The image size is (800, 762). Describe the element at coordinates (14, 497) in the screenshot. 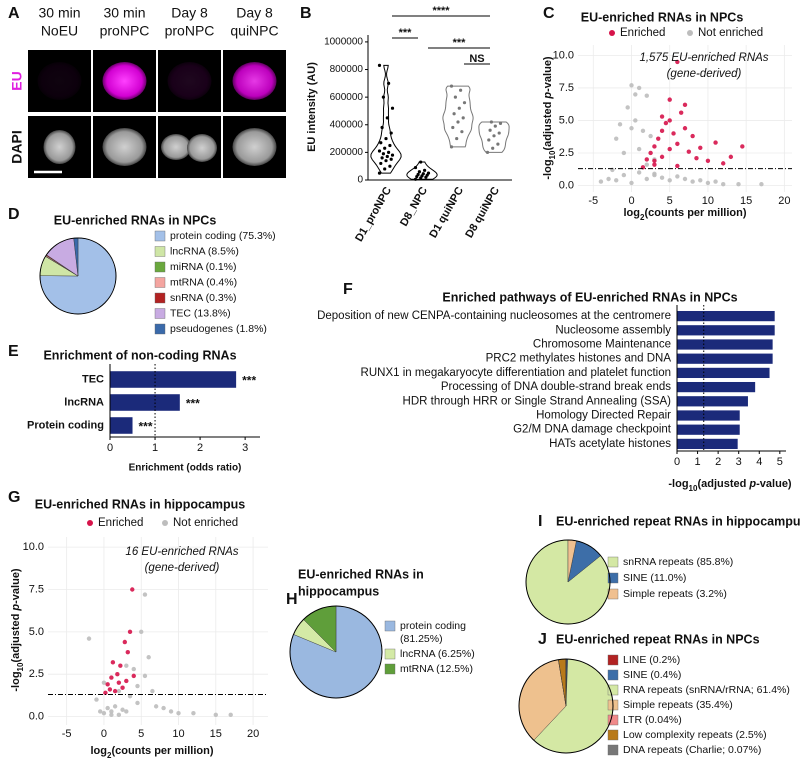

I see `panel-letter: G` at that location.